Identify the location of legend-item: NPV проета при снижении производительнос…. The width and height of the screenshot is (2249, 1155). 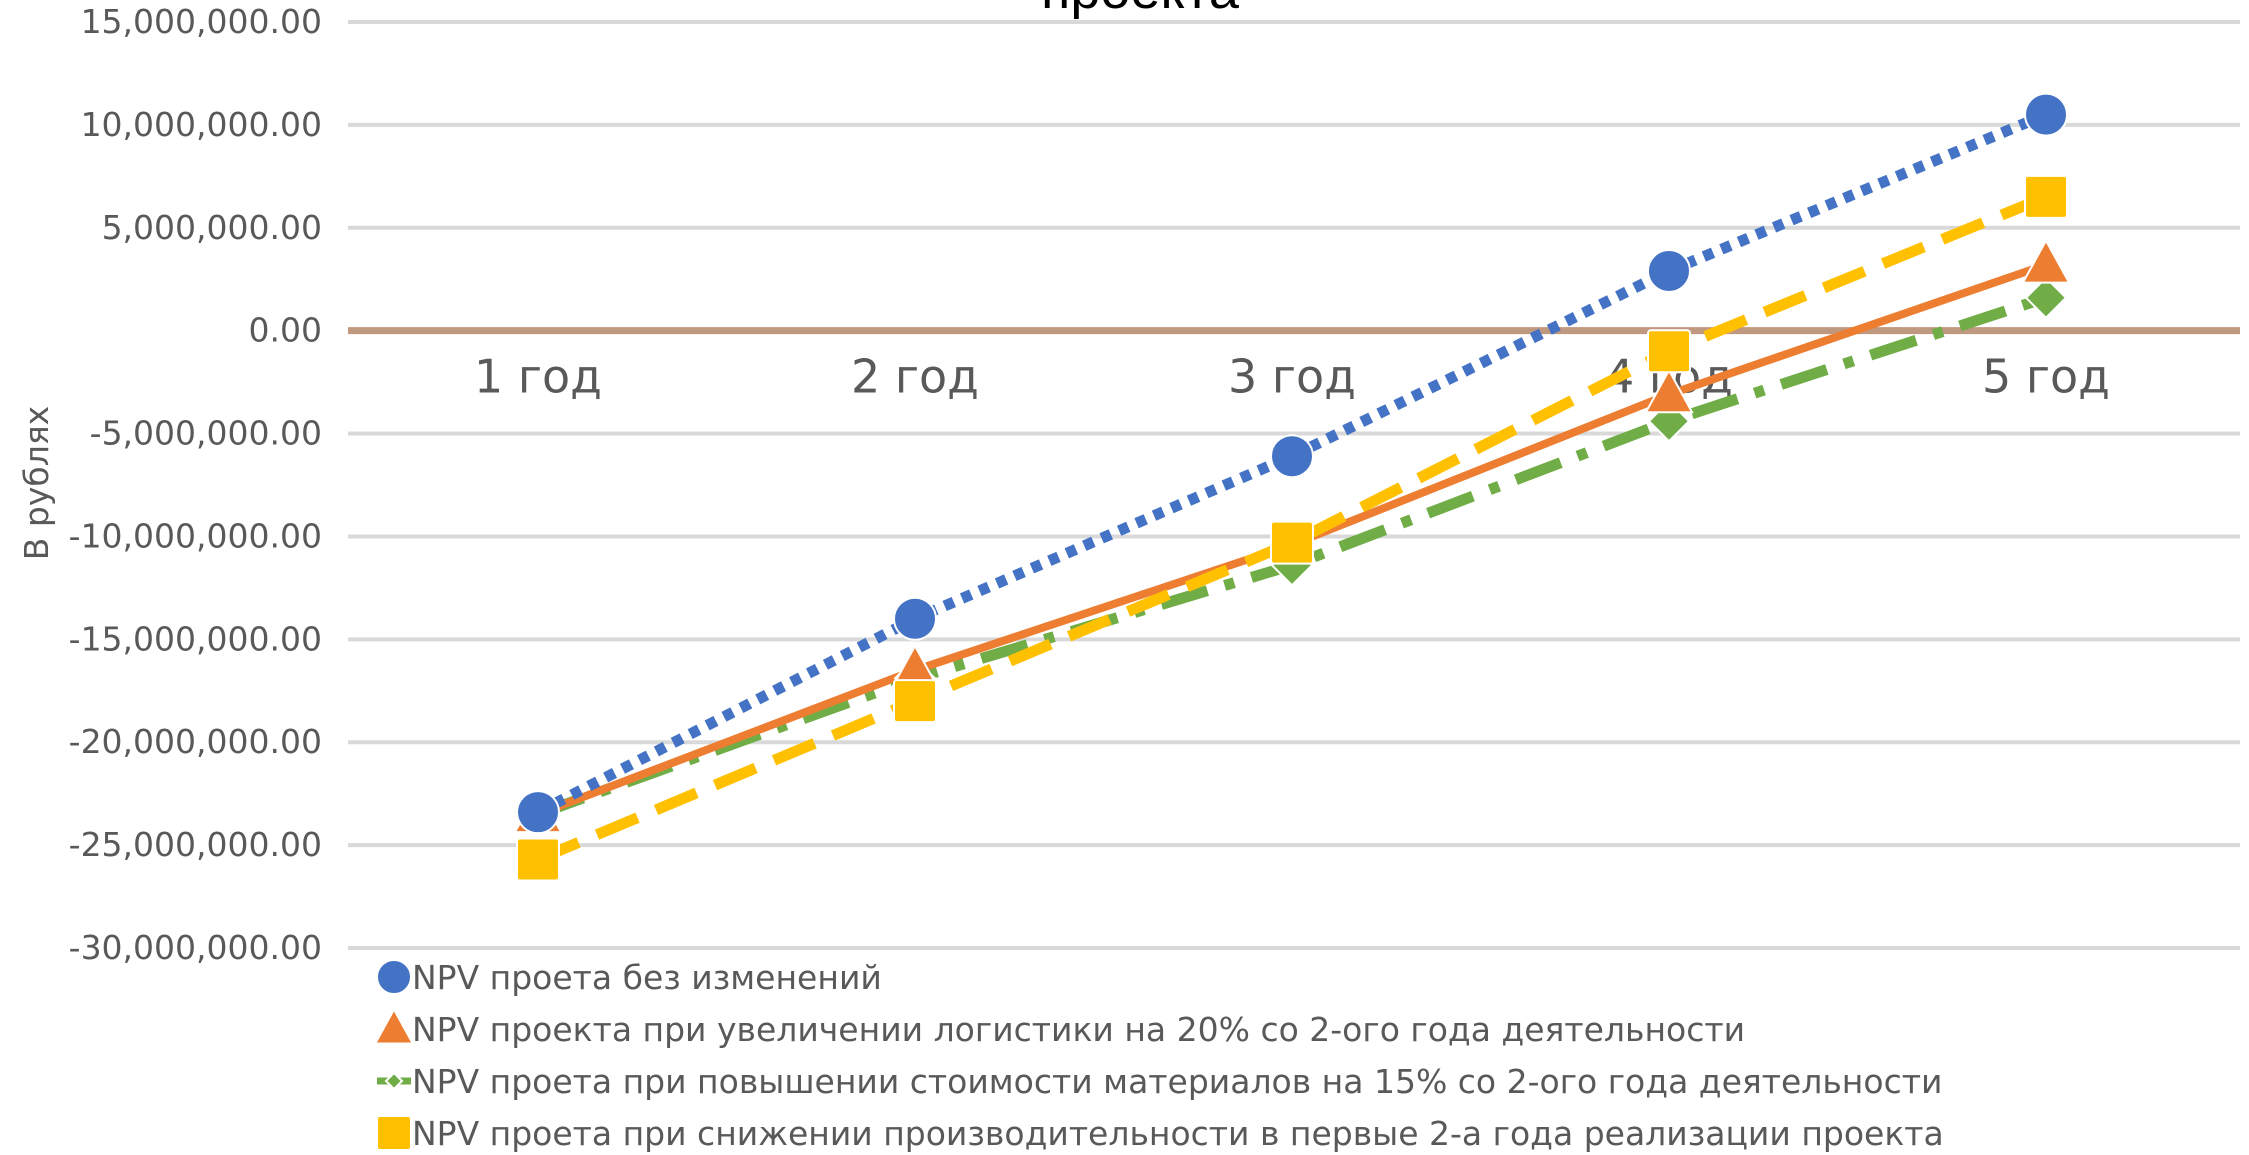
(1160, 1133).